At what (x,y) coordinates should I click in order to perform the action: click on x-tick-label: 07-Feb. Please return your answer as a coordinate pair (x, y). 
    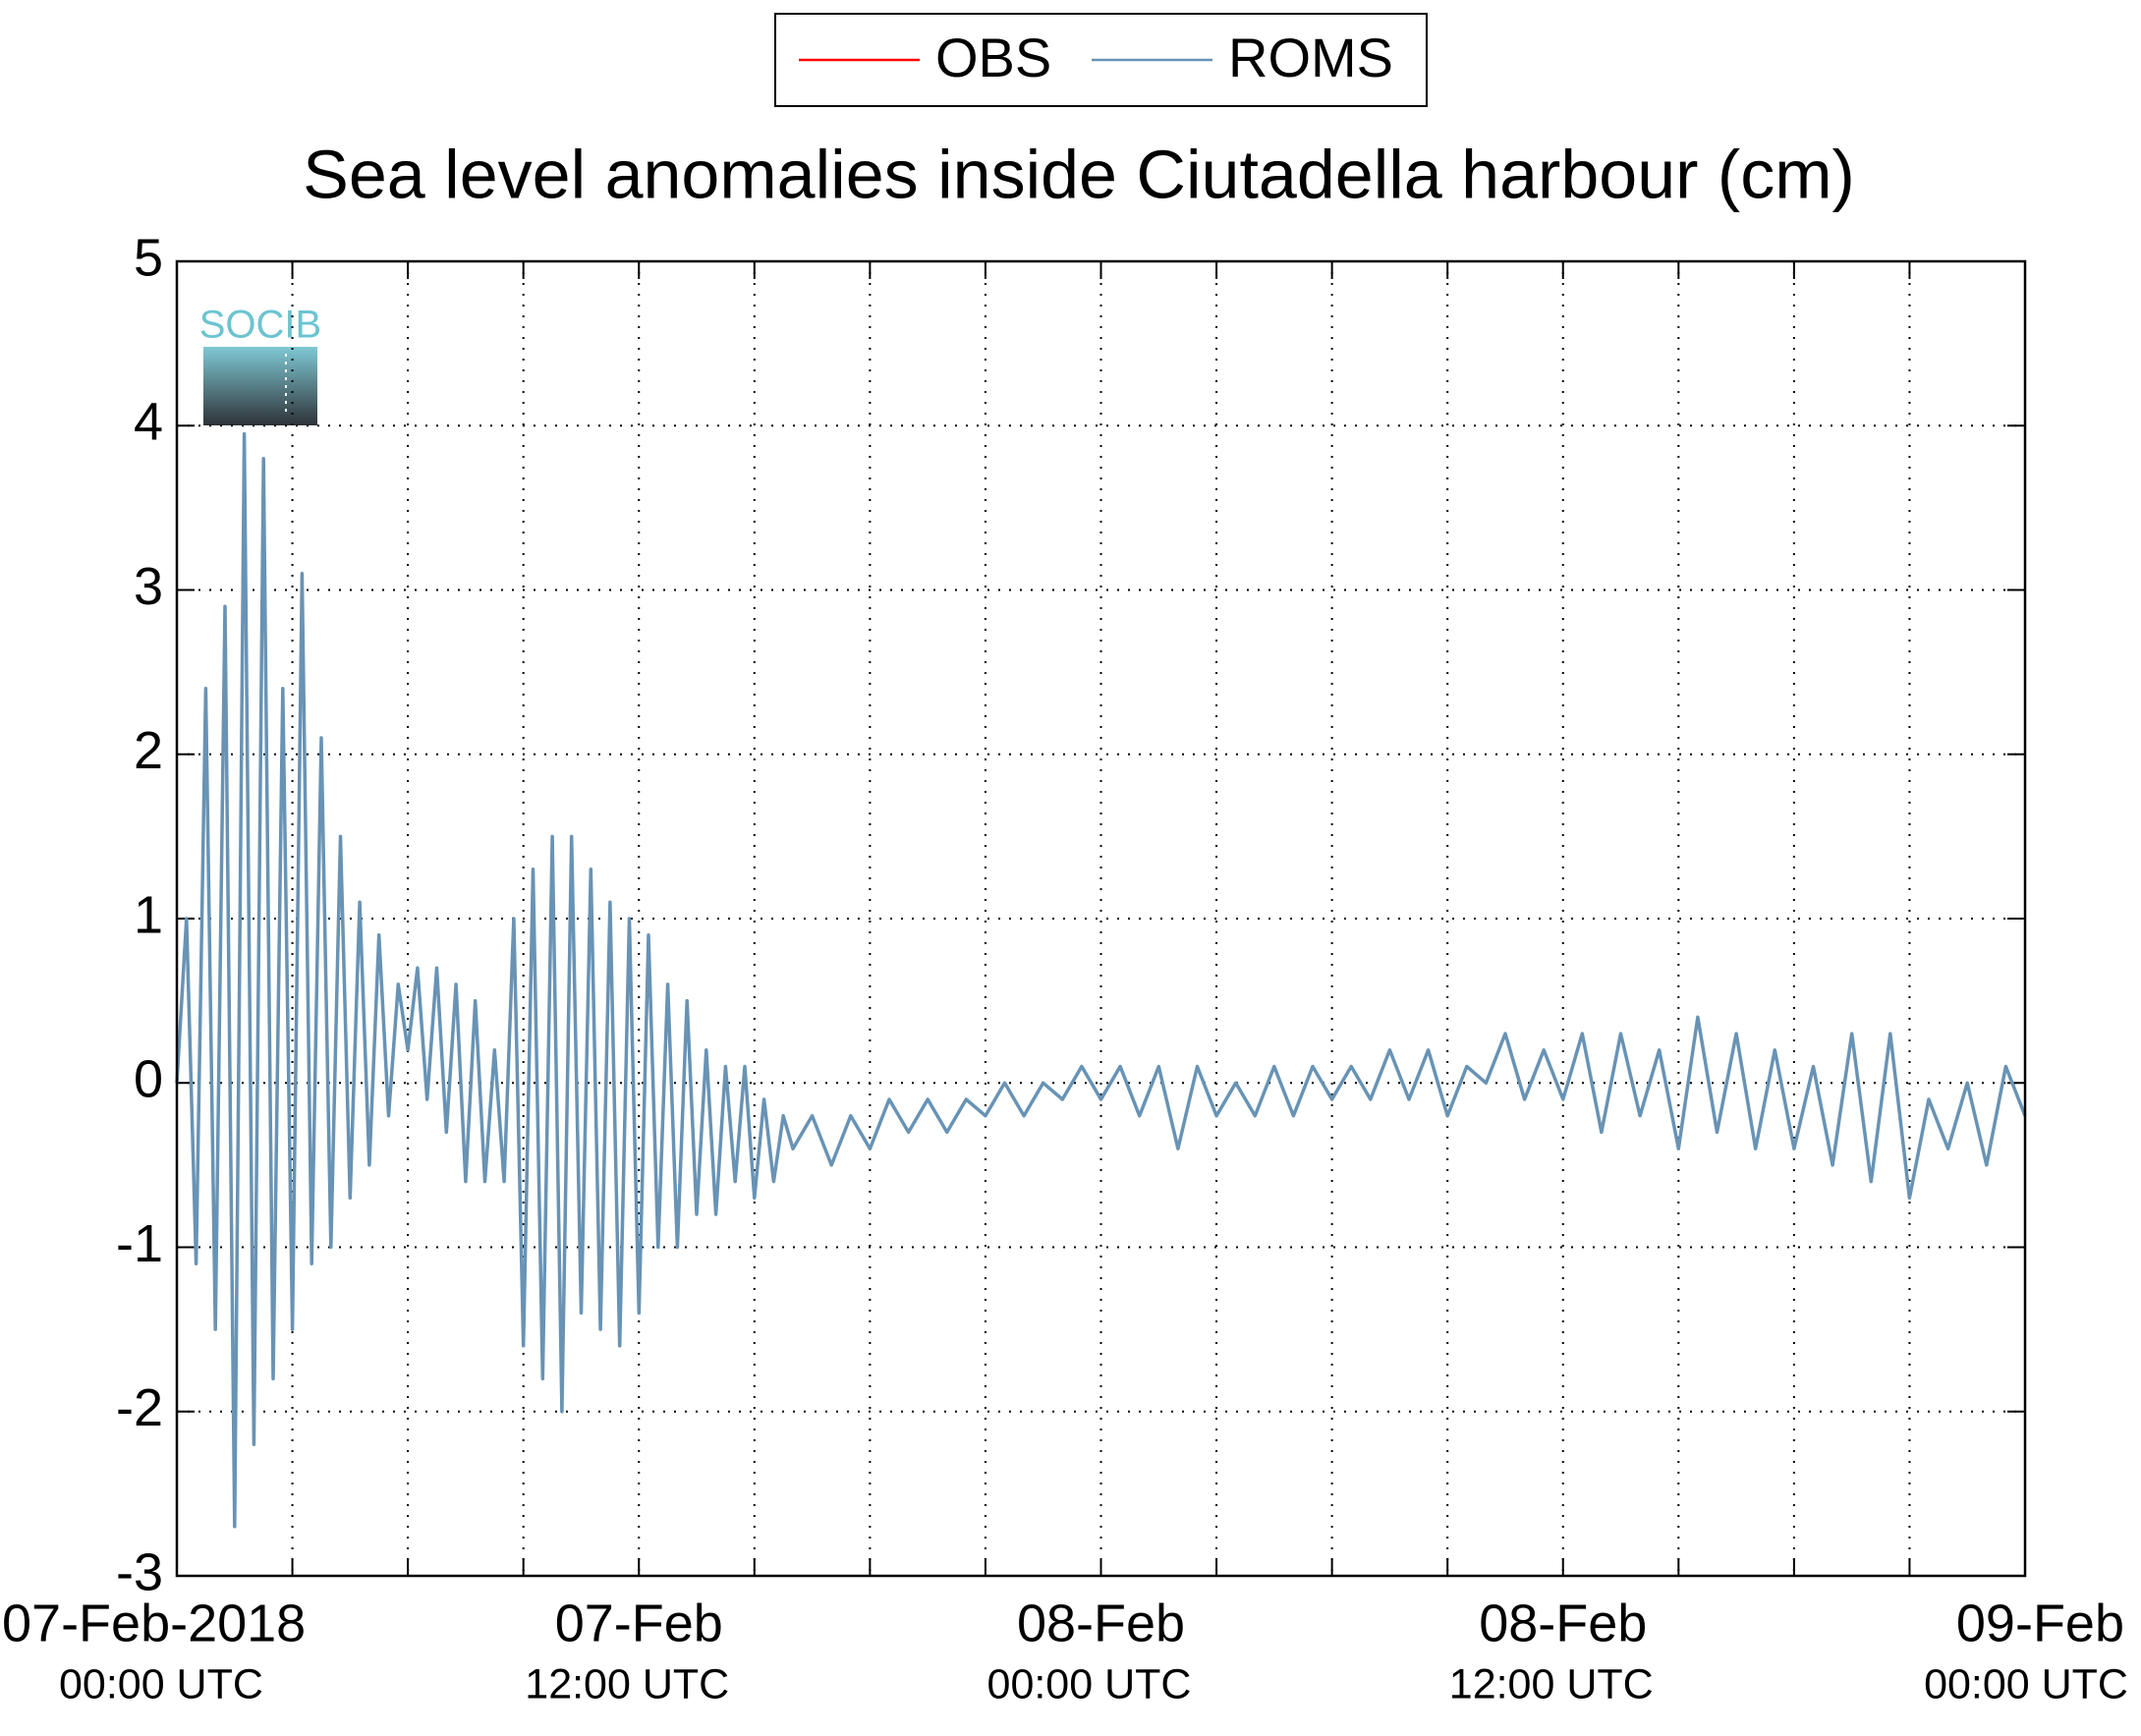
    Looking at the image, I should click on (639, 1623).